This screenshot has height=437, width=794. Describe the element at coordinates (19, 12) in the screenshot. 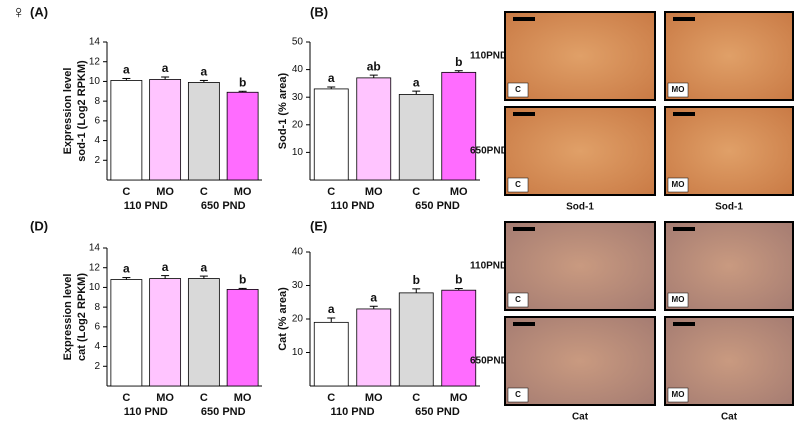

I see `female-symbol: ♀` at that location.